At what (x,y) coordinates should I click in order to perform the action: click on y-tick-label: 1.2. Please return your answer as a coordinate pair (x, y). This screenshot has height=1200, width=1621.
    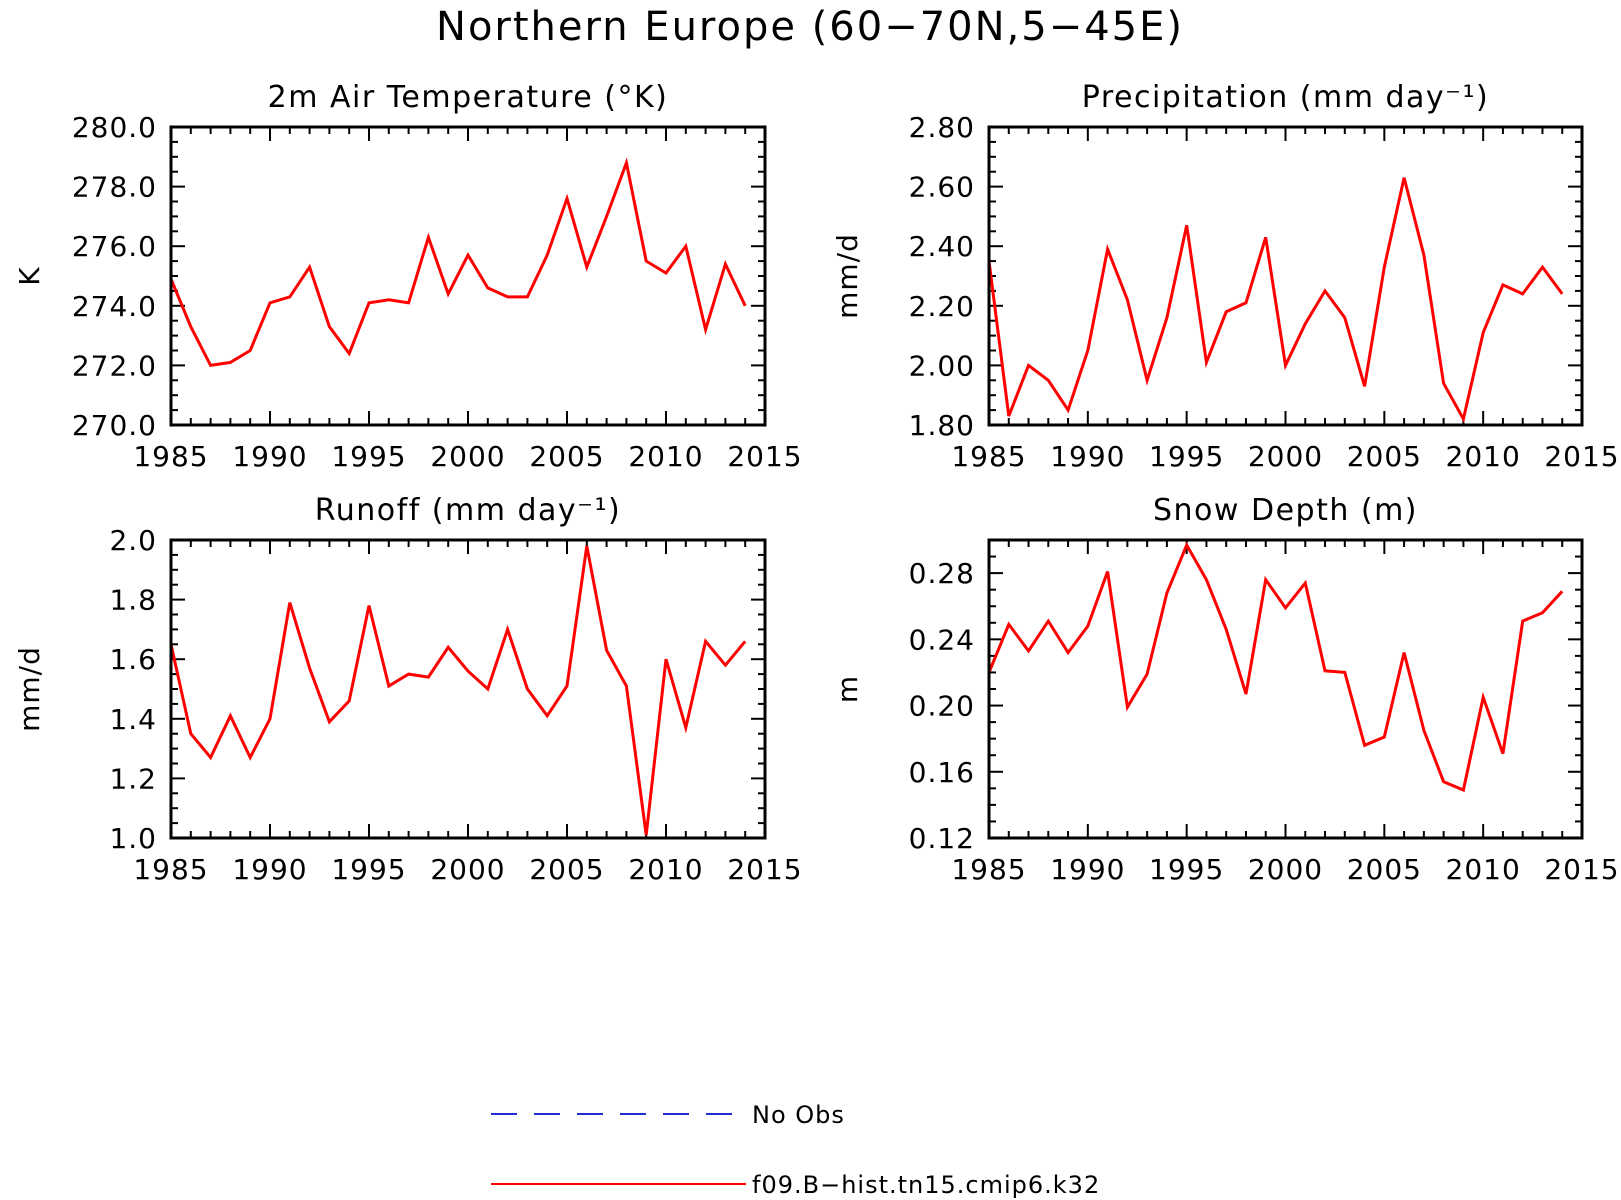
    Looking at the image, I should click on (133, 778).